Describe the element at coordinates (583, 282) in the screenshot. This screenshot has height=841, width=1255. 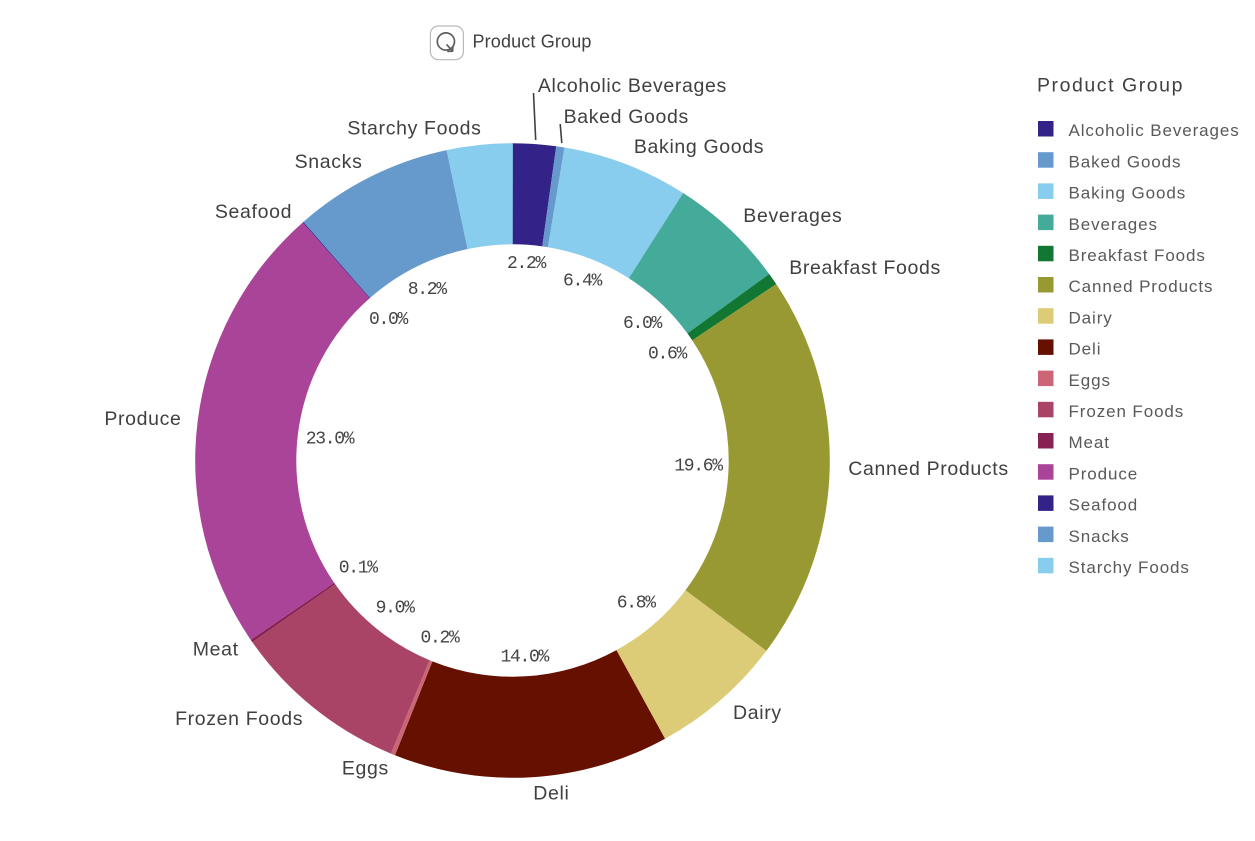
I see `svg-text: 6.4%` at that location.